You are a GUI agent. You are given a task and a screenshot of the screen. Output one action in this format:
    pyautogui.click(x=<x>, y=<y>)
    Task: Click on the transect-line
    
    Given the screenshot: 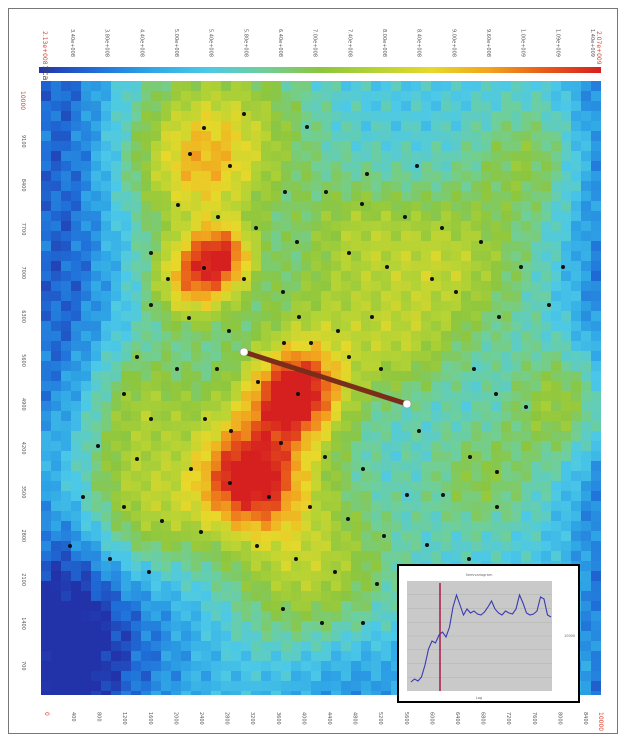 What is the action you would take?
    pyautogui.click(x=325, y=378)
    